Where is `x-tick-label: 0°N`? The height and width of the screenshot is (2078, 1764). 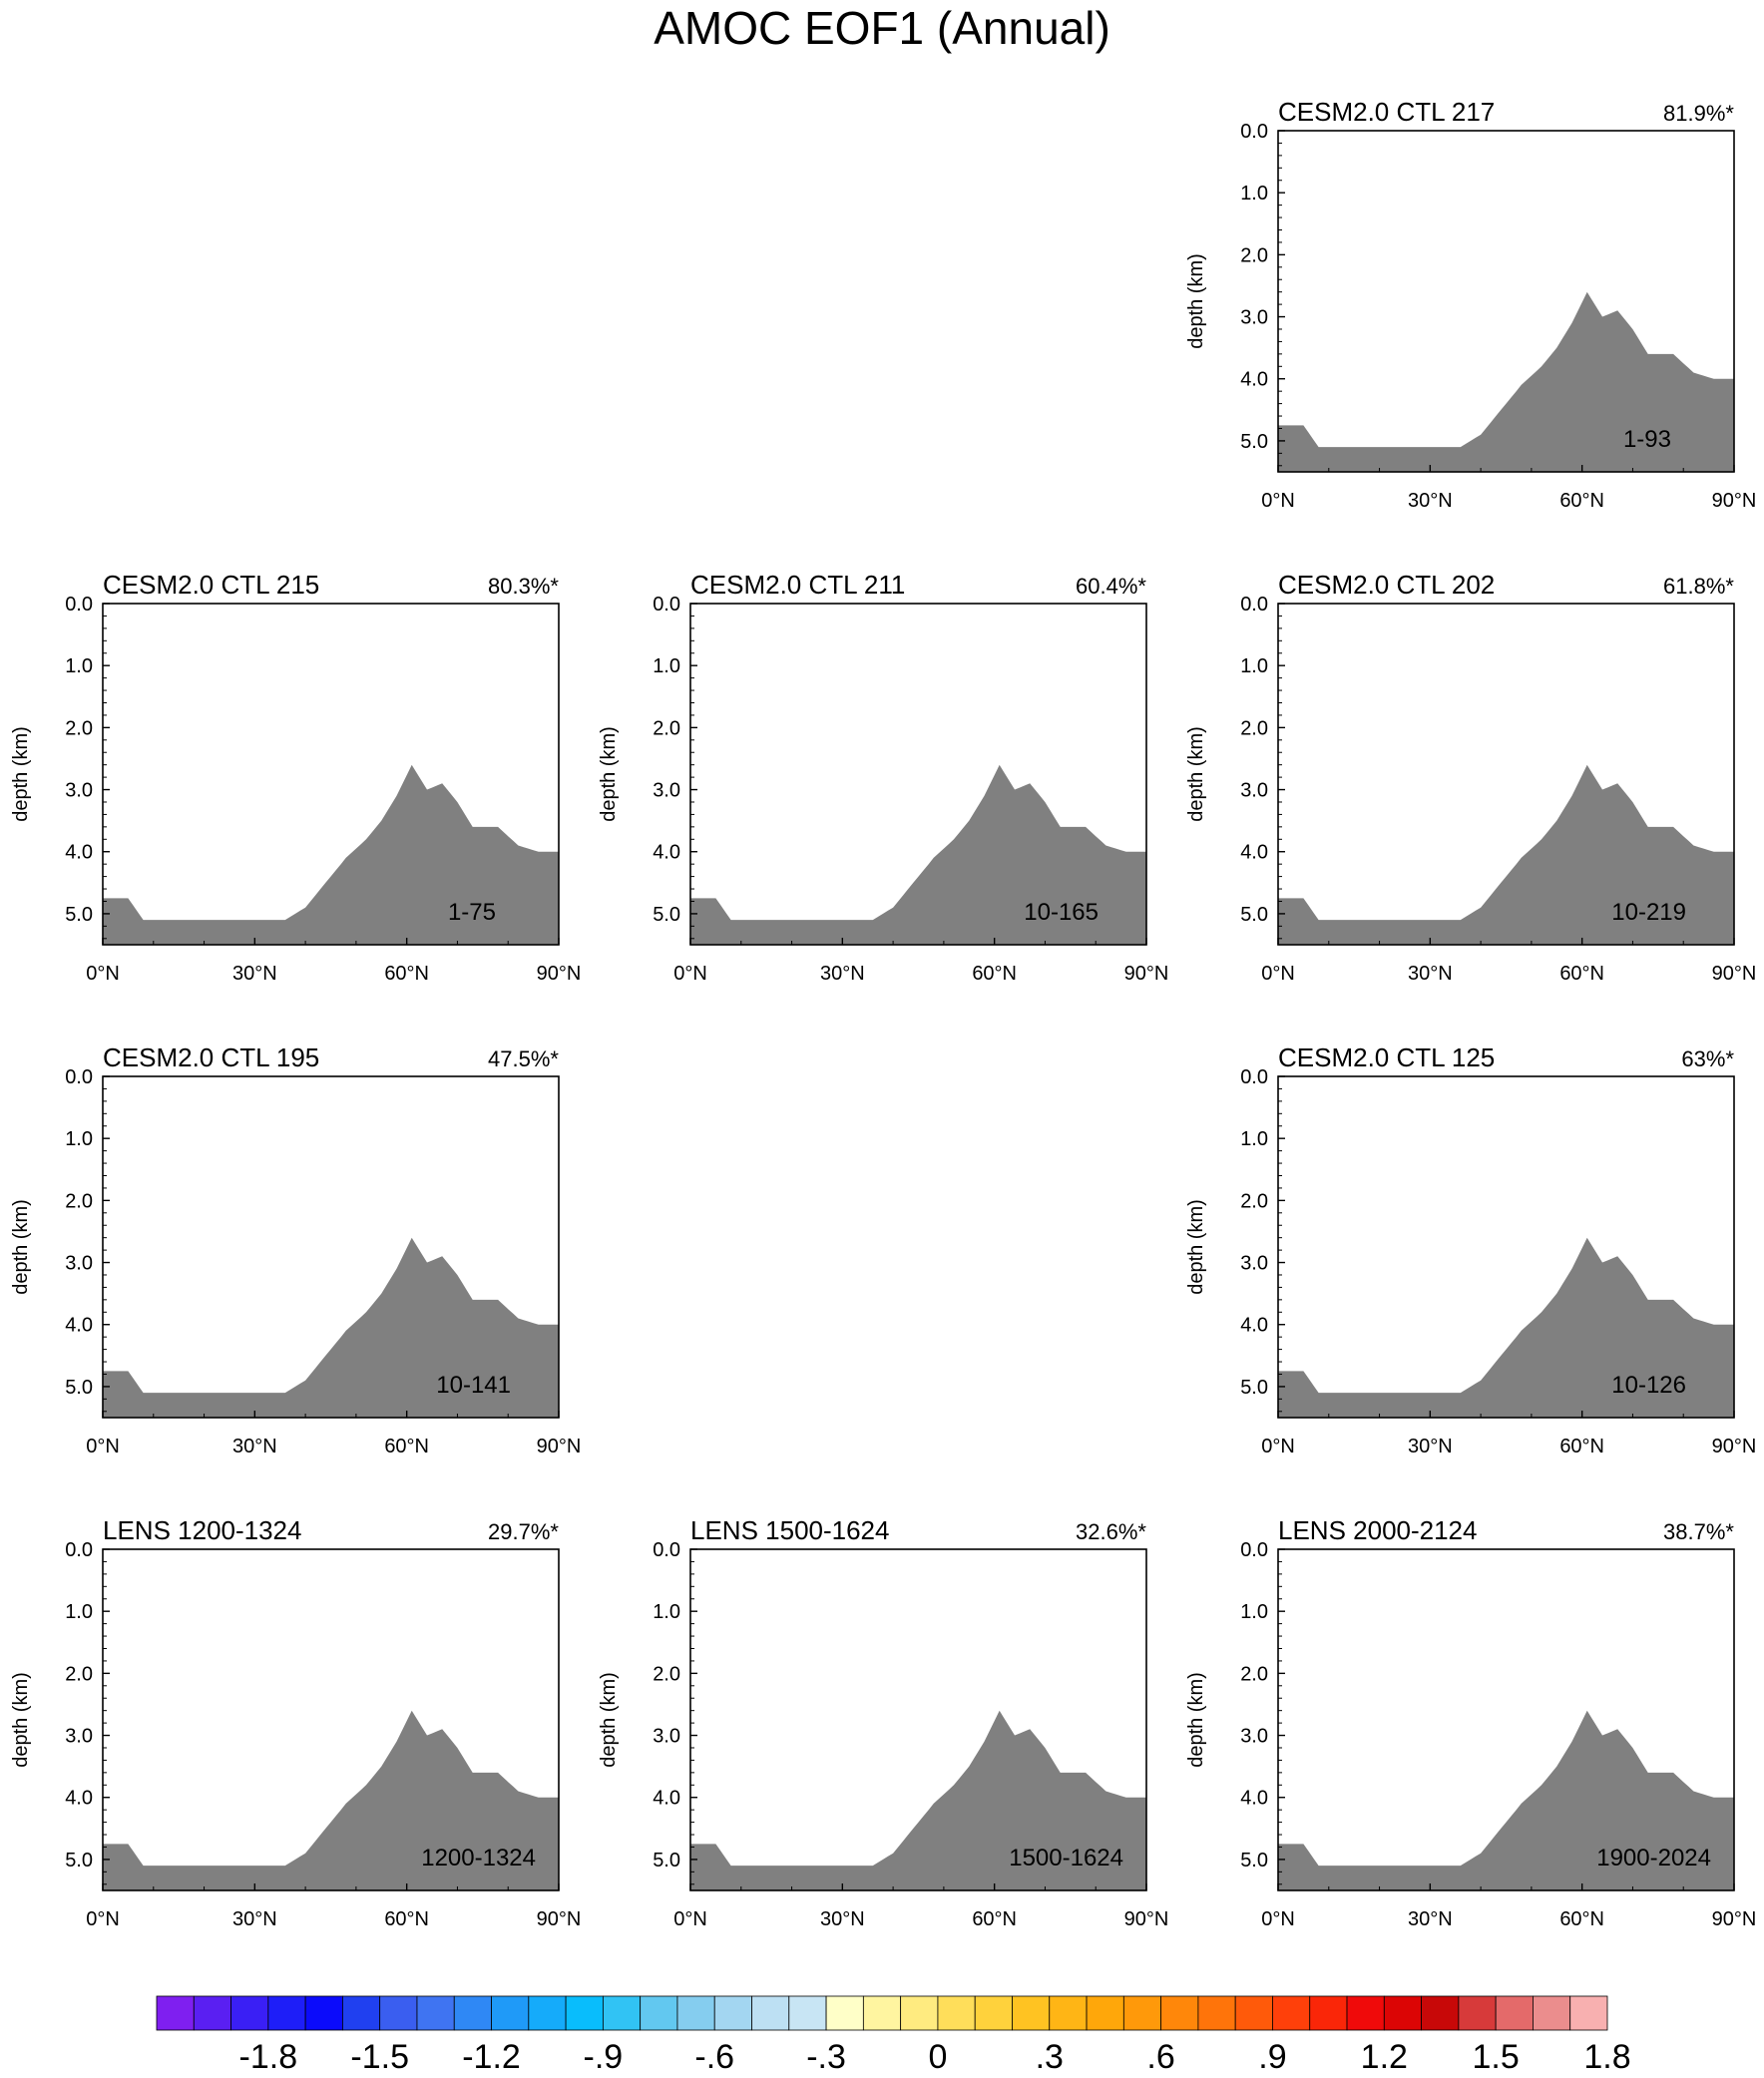 x-tick-label: 0°N is located at coordinates (690, 1919).